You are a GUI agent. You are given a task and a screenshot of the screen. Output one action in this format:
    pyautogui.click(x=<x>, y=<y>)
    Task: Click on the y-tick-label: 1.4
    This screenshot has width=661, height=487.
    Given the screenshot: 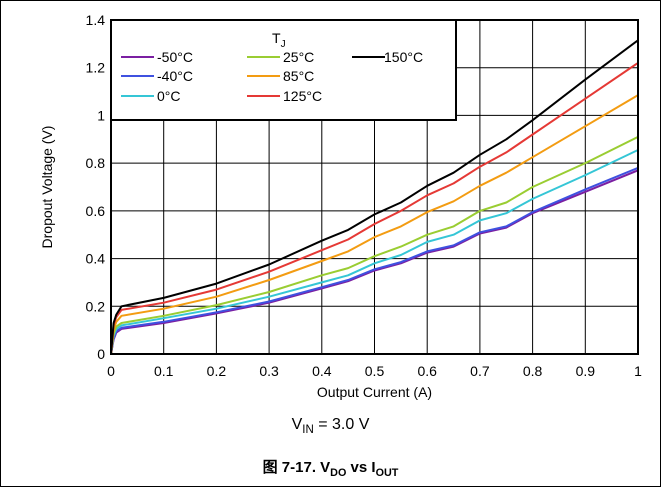 What is the action you would take?
    pyautogui.click(x=96, y=20)
    